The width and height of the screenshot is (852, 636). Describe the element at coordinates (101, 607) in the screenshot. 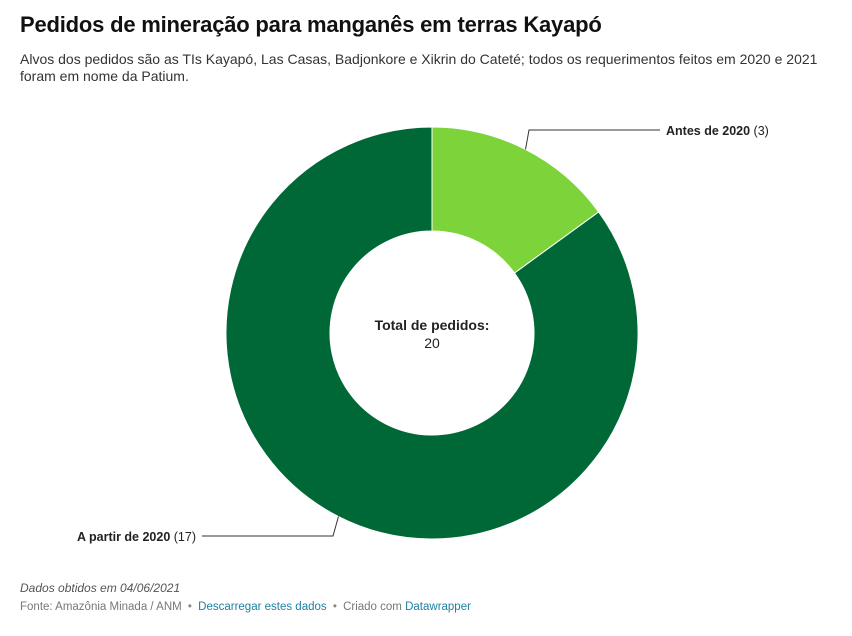

I see `source-text: Fonte: Amazônia Minada / ANM` at that location.